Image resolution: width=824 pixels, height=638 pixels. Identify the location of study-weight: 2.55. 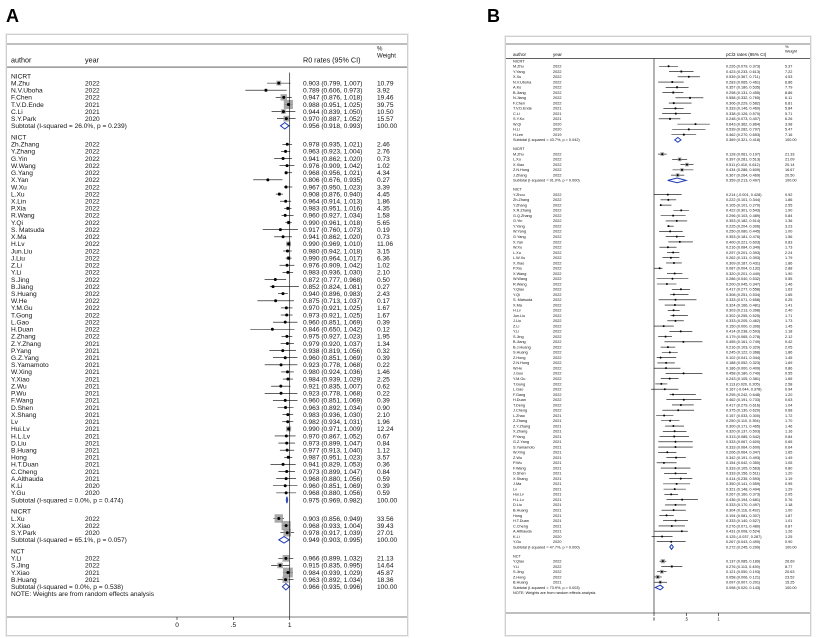
(788, 205).